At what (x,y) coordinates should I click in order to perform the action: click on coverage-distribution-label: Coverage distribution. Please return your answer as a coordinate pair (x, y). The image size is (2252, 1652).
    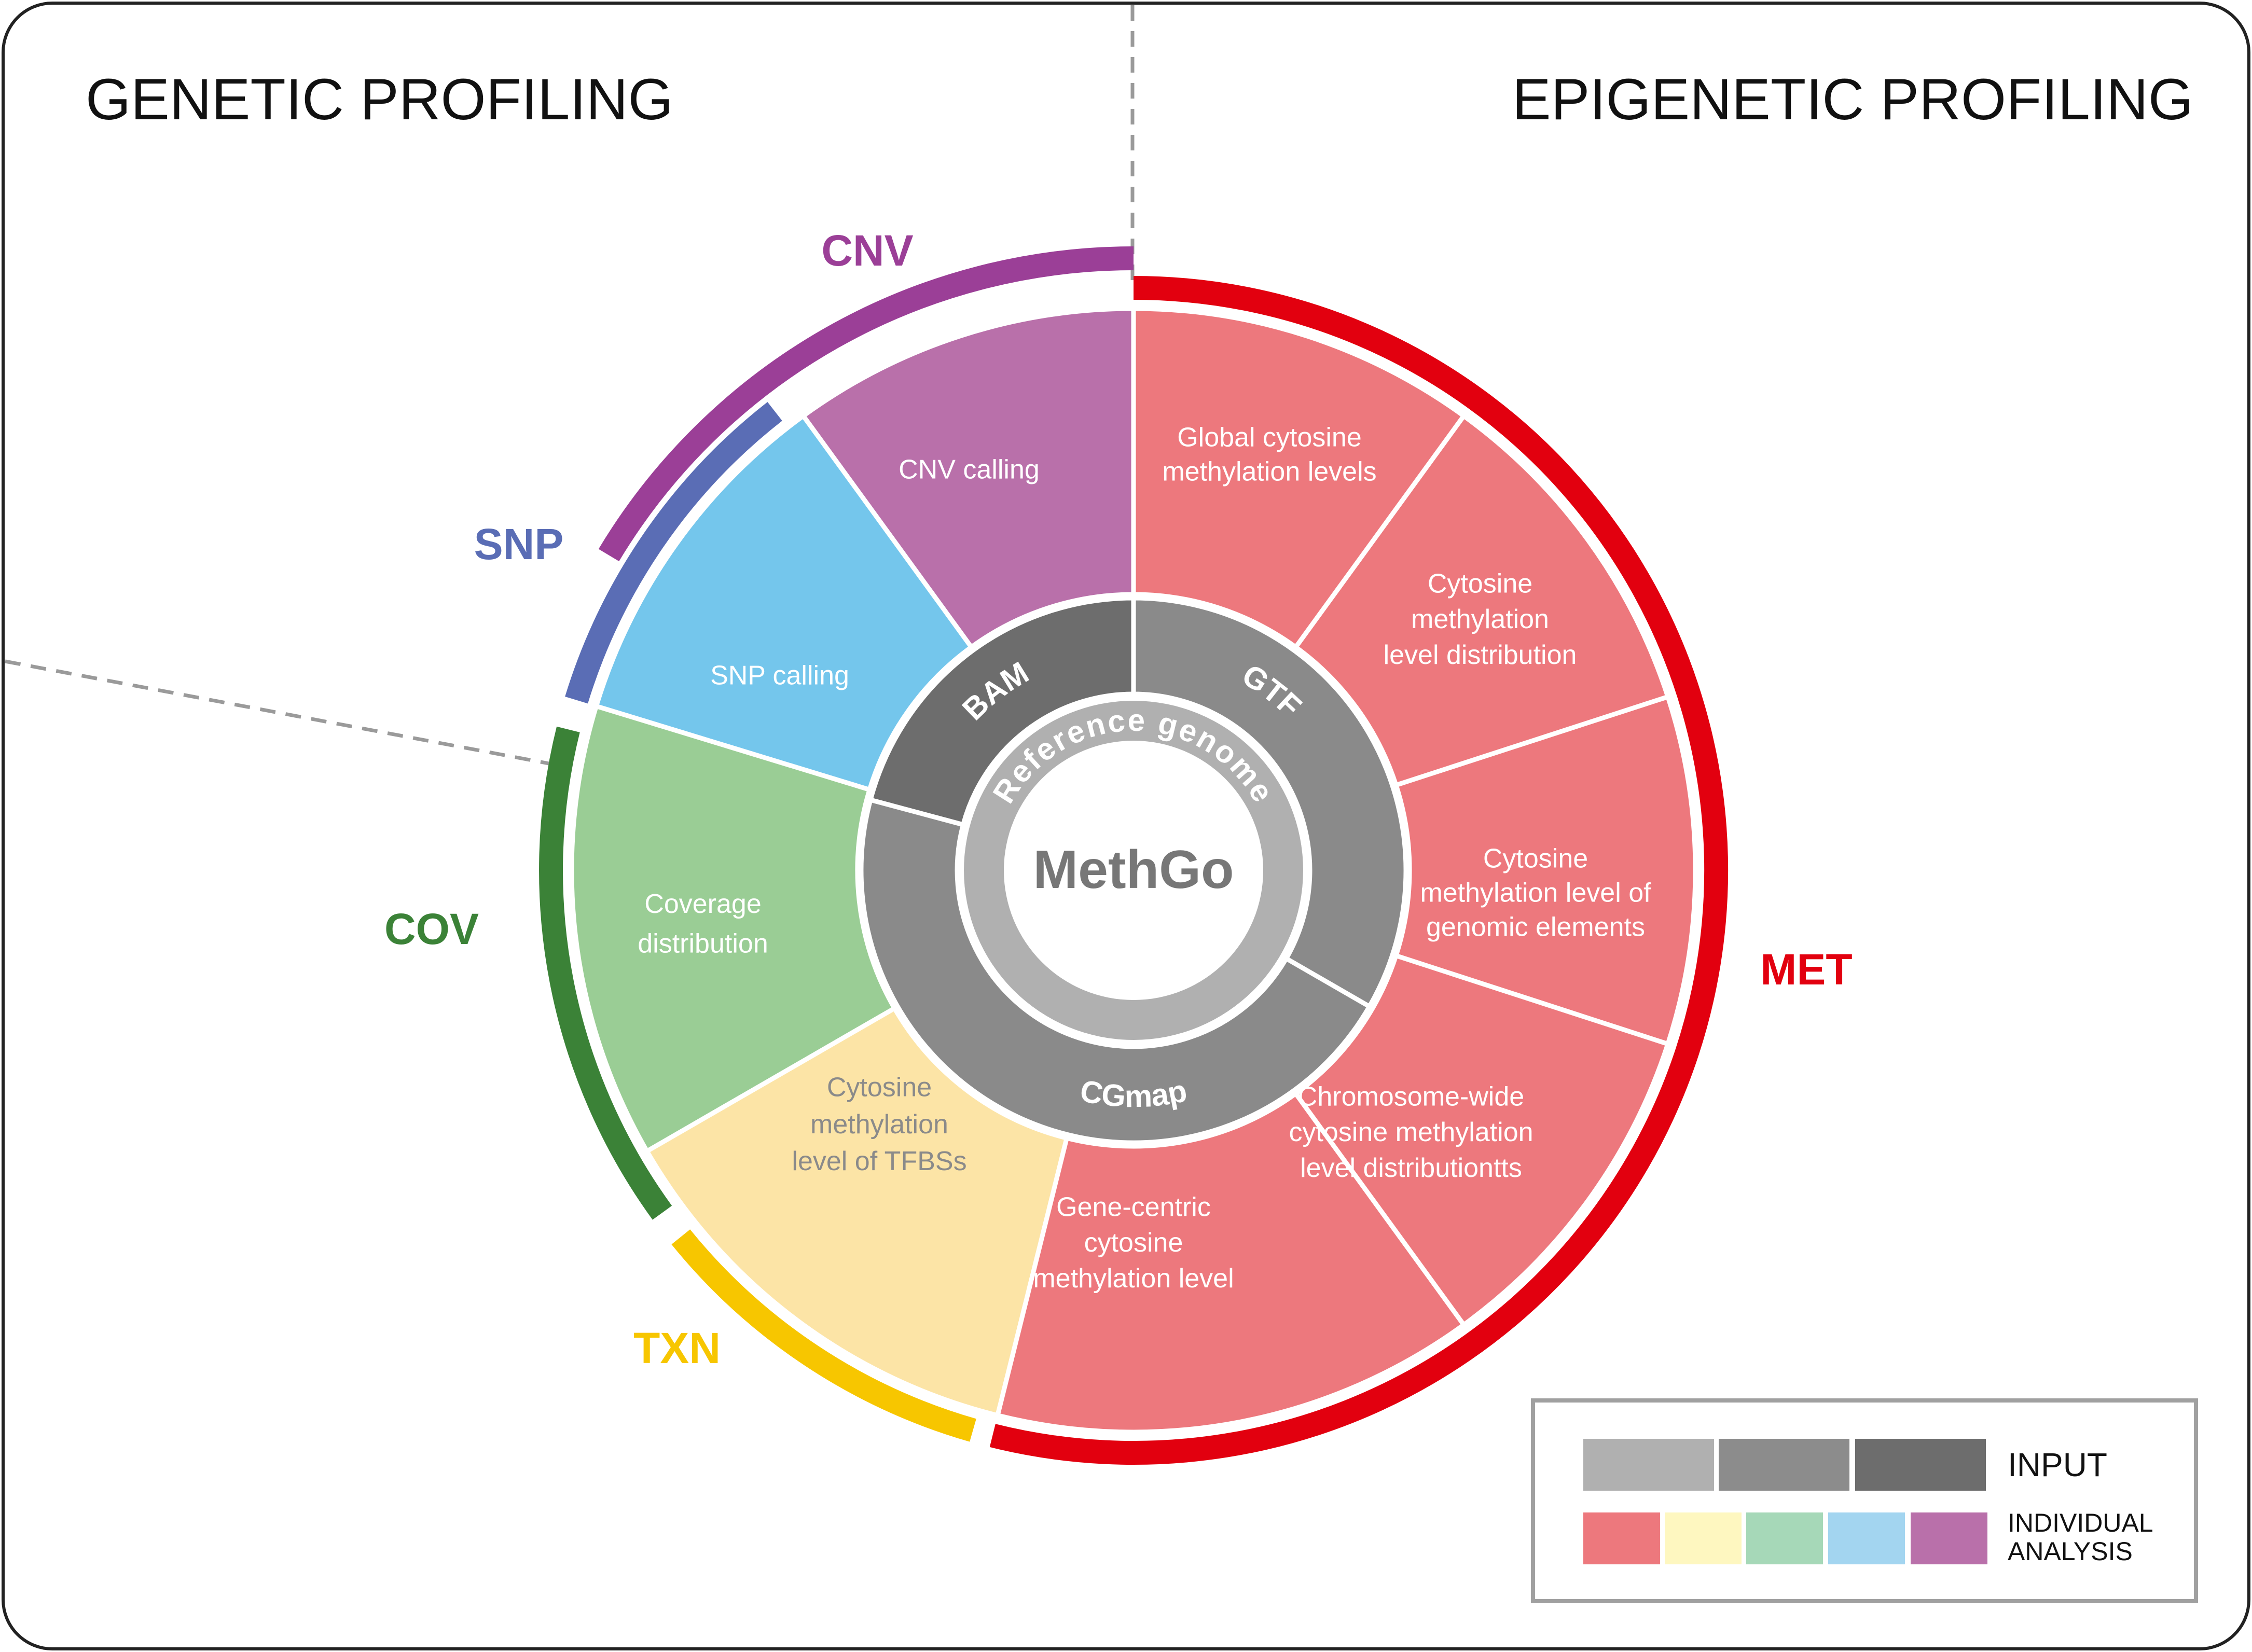
    Looking at the image, I should click on (703, 924).